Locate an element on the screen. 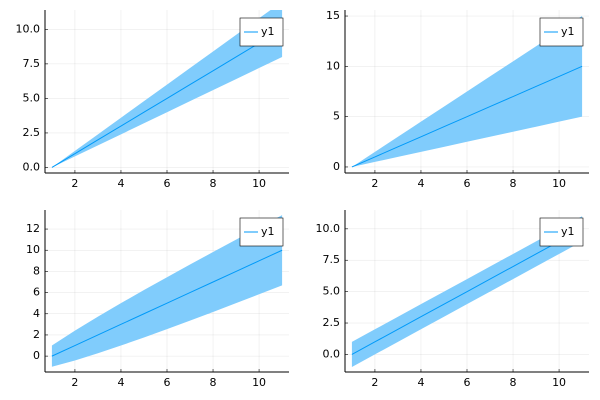 Image resolution: width=600 pixels, height=400 pixels. y-tick-label: 2 is located at coordinates (36, 334).